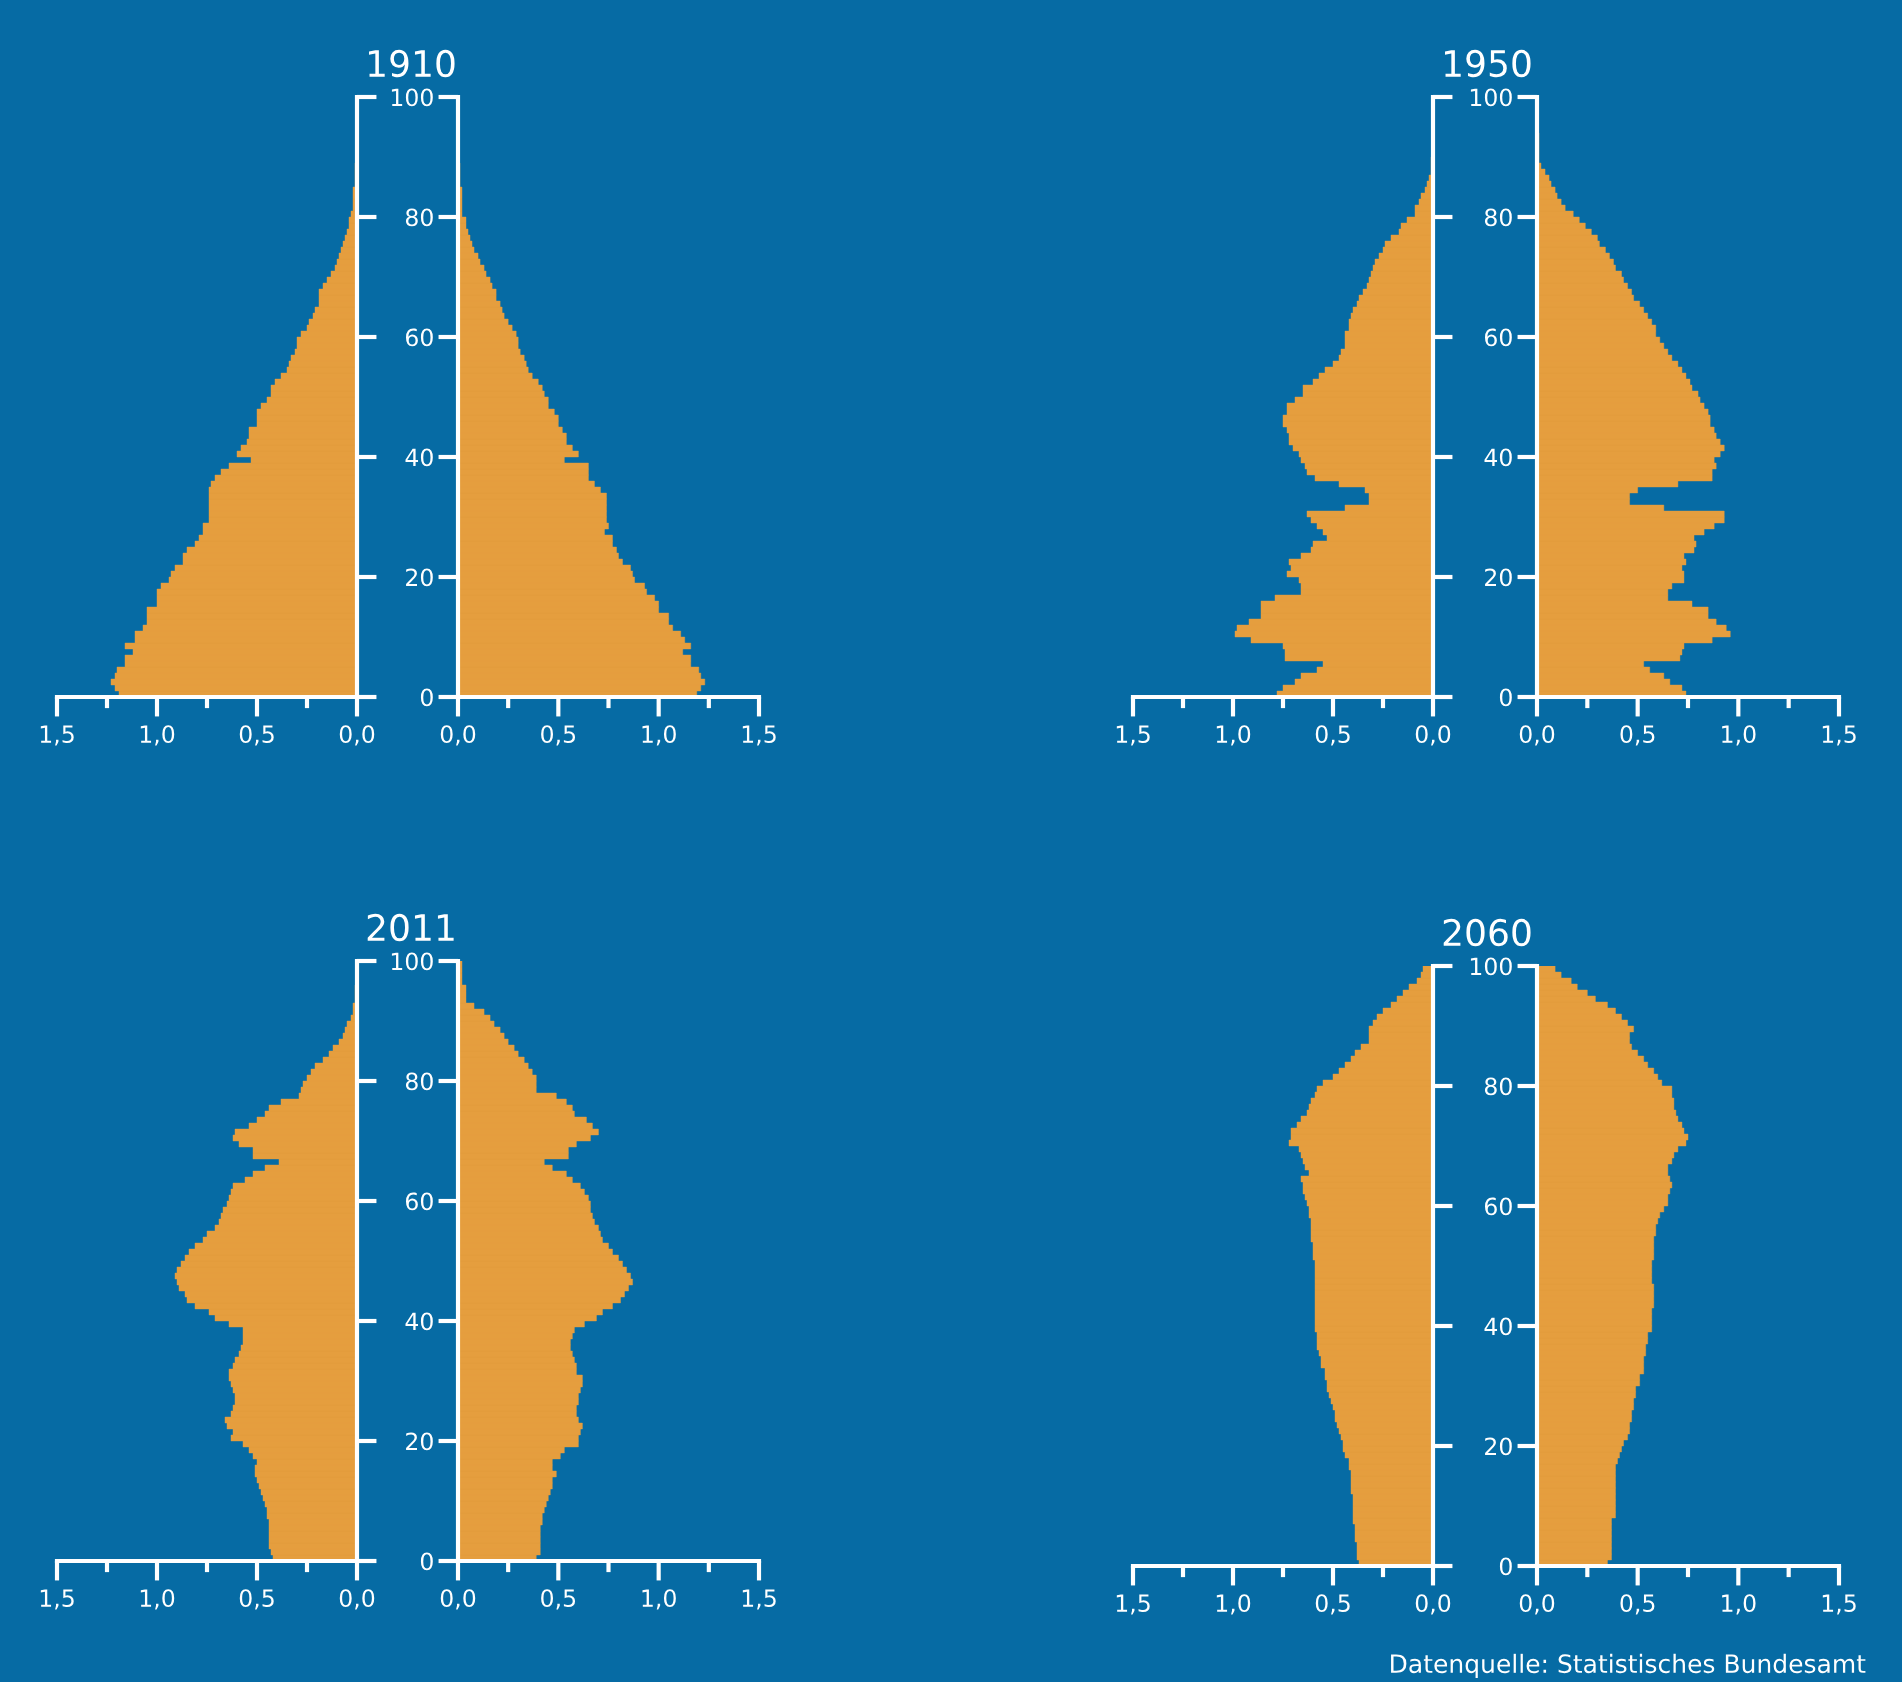 The height and width of the screenshot is (1682, 1902). Describe the element at coordinates (1488, 63) in the screenshot. I see `chart-title: 1950` at that location.